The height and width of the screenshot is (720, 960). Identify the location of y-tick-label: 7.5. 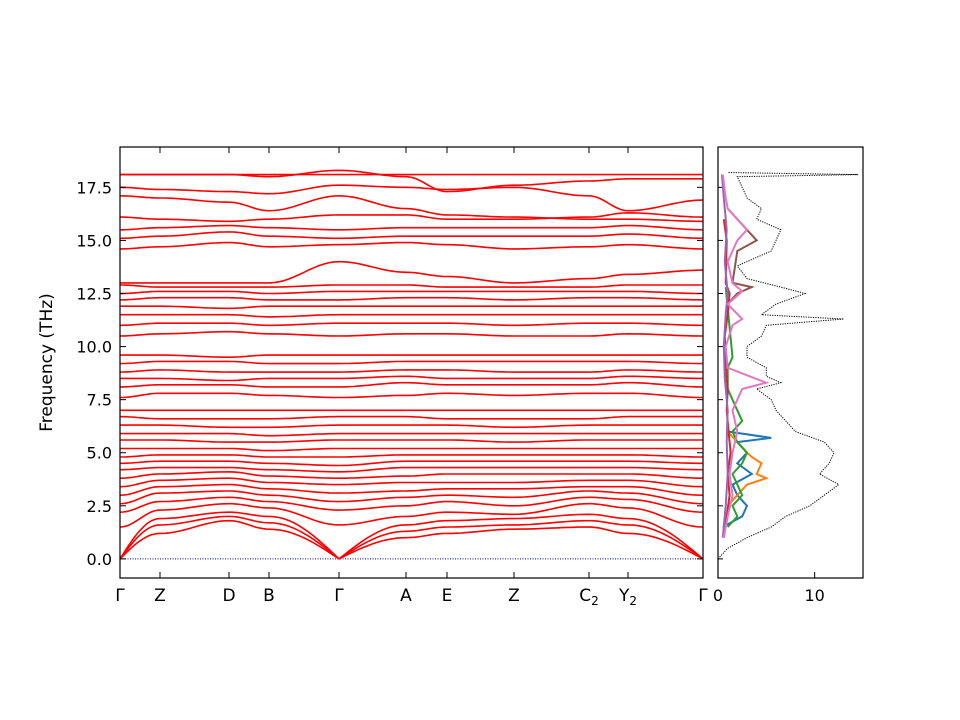
(99, 400).